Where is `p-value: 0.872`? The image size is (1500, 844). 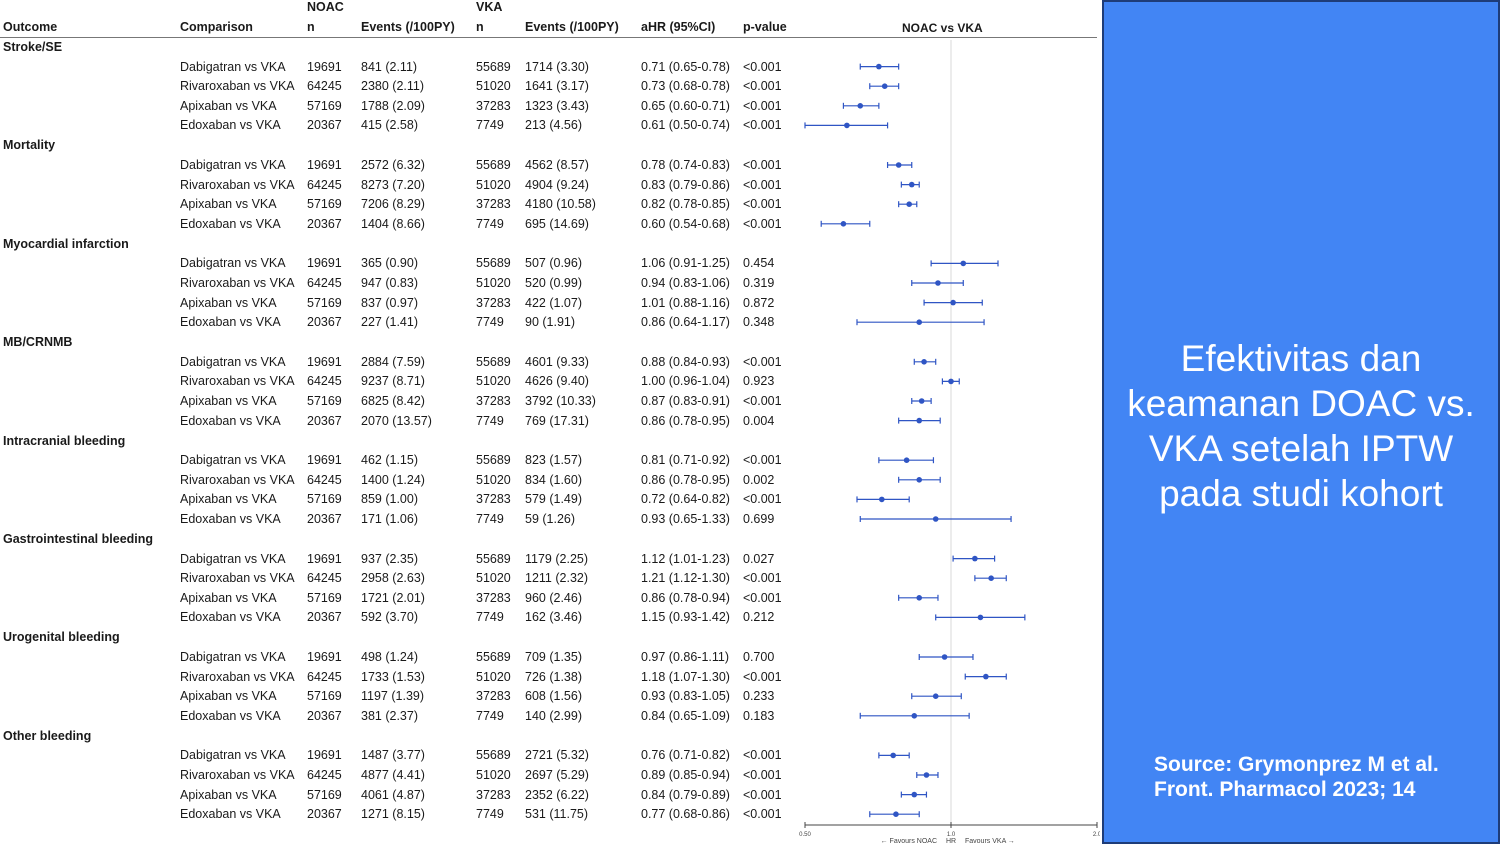
p-value: 0.872 is located at coordinates (759, 302).